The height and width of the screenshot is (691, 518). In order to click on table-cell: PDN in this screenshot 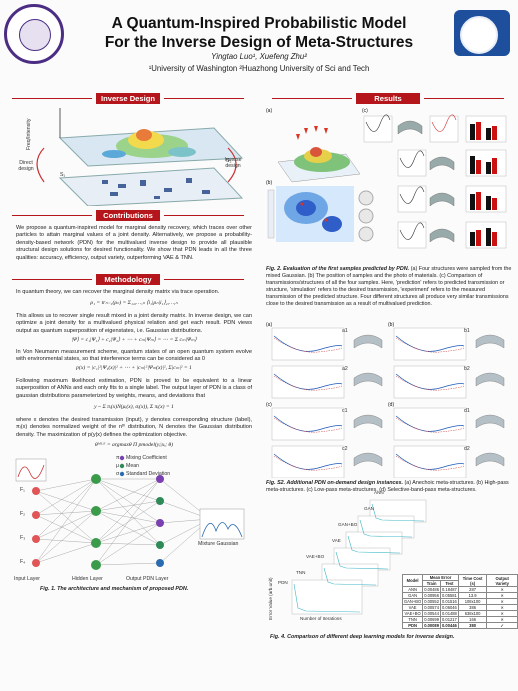, I will do `click(412, 625)`.